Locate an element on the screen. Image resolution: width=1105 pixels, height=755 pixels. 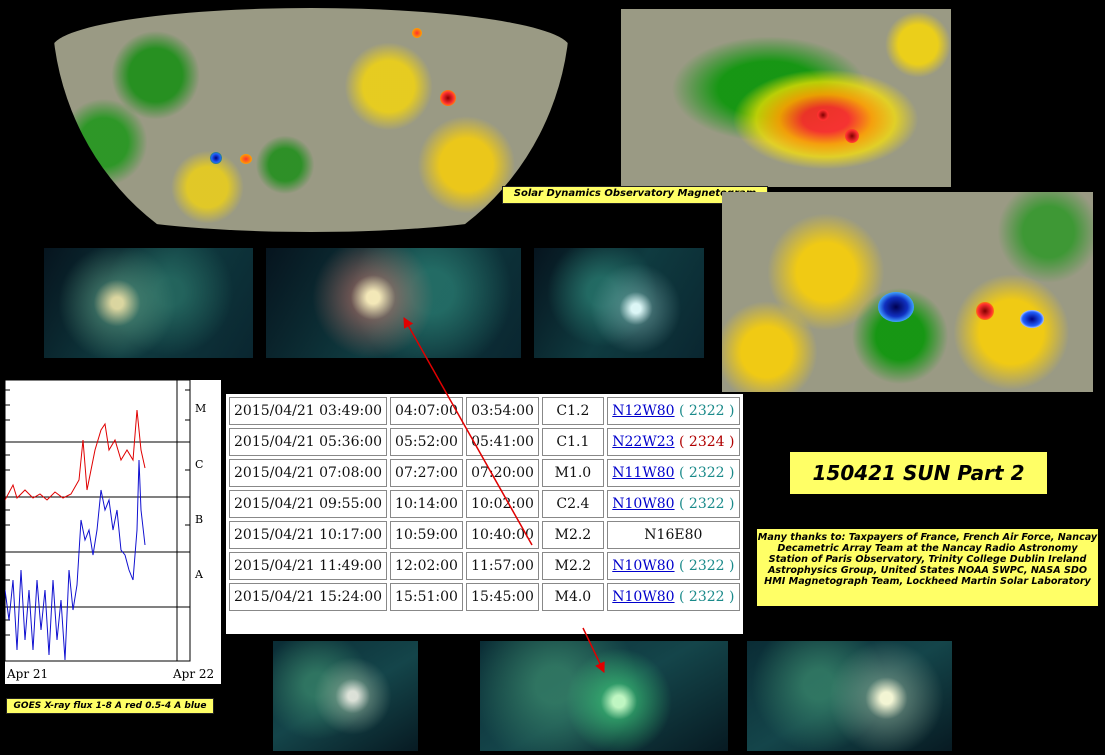
flare-location-cell: N11W80 ( 2322 ) is located at coordinates (673, 473).